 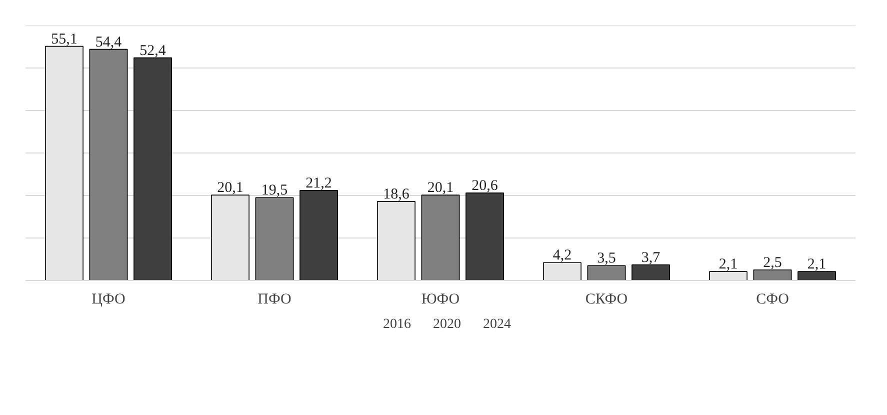 What do you see at coordinates (485, 186) in the screenshot?
I see `data-label: 20,6` at bounding box center [485, 186].